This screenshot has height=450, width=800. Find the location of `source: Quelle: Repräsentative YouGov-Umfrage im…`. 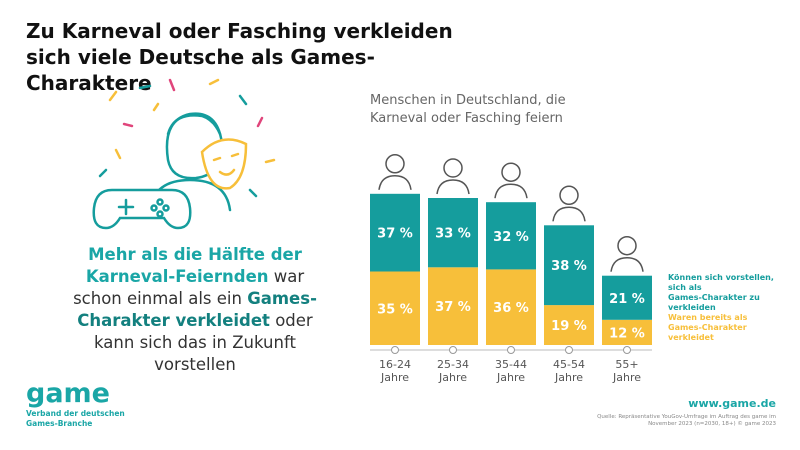

source: Quelle: Repräsentative YouGov-Umfrage im… is located at coordinates (686, 420).